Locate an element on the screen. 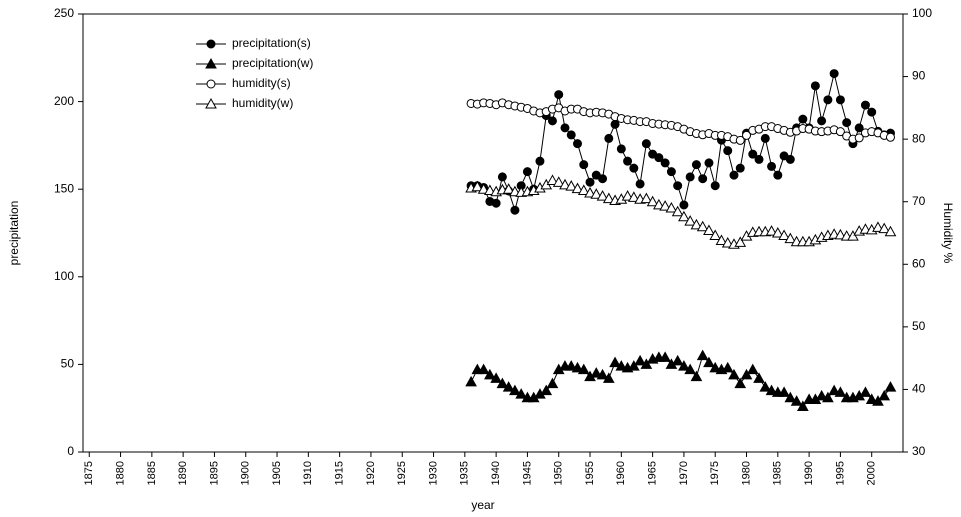  x-axis-title: year is located at coordinates (482, 505).